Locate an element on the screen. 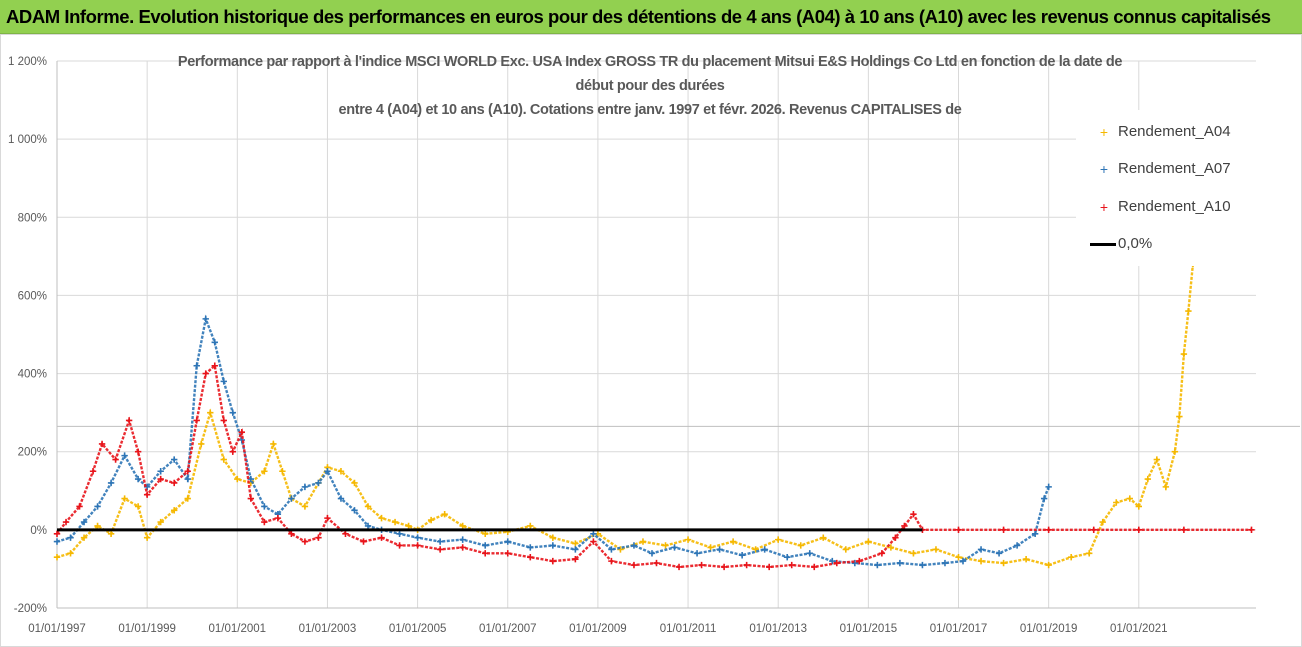 The height and width of the screenshot is (647, 1302). x-tick-label: 01/01/1999 is located at coordinates (147, 629).